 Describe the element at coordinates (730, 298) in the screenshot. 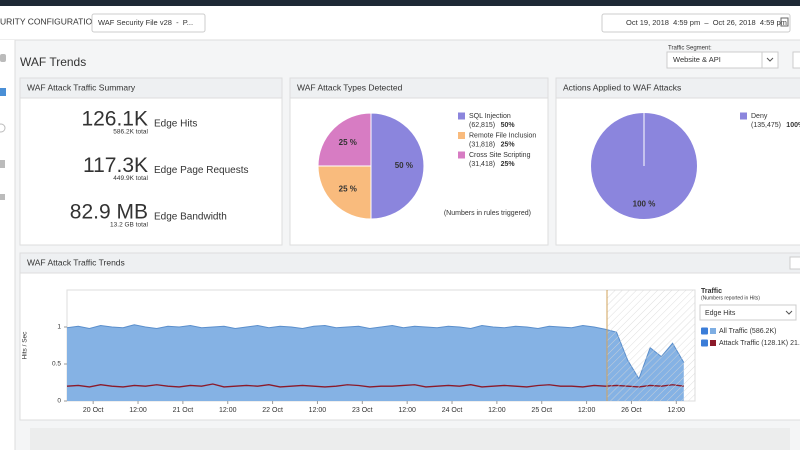

I see `legend-subtitle: (Numbers reported in Hits)` at that location.